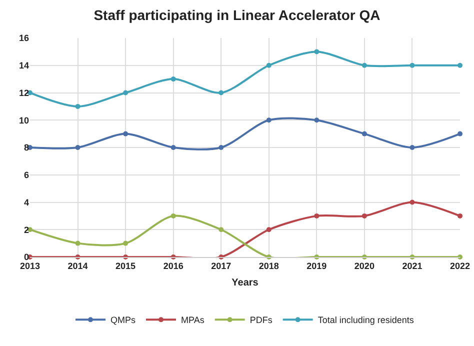 This screenshot has width=474, height=346. What do you see at coordinates (23, 65) in the screenshot?
I see `y-tick-label: 14` at bounding box center [23, 65].